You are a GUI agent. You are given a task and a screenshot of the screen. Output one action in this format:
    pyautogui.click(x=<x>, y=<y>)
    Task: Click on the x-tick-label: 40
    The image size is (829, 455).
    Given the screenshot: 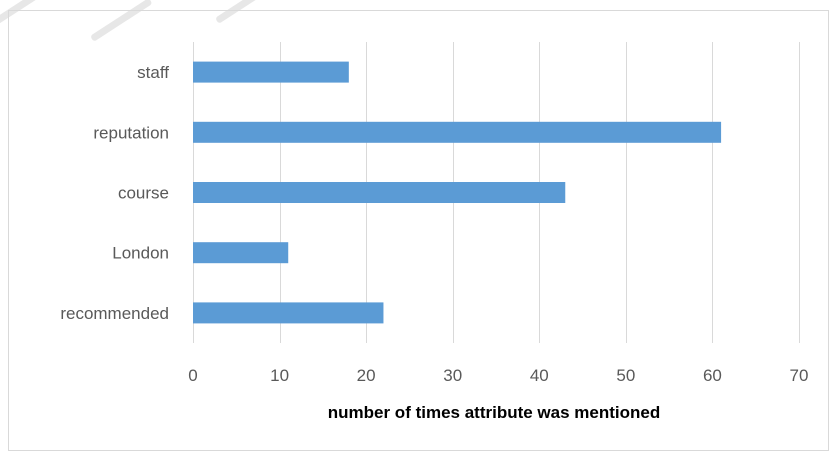 What is the action you would take?
    pyautogui.click(x=539, y=375)
    